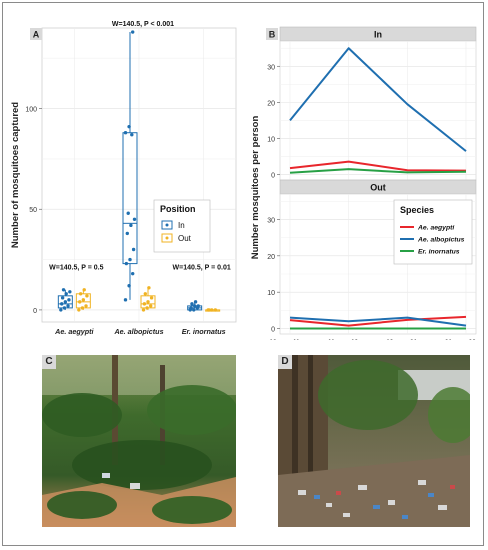 Image resolution: width=488 pixels, height=550 pixels. I want to click on x-tick-label: 11 am –12 pm, so click(349, 339).